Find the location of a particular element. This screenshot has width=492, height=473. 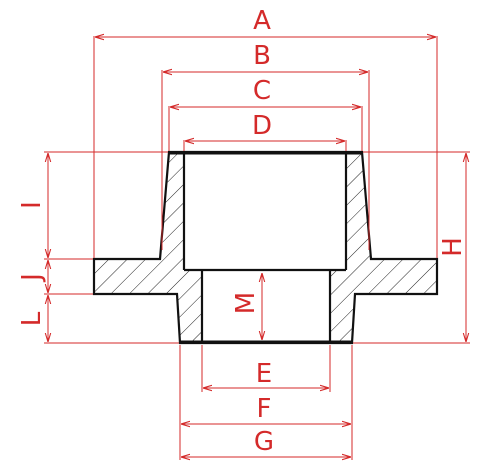

label-m: M is located at coordinates (246, 303).